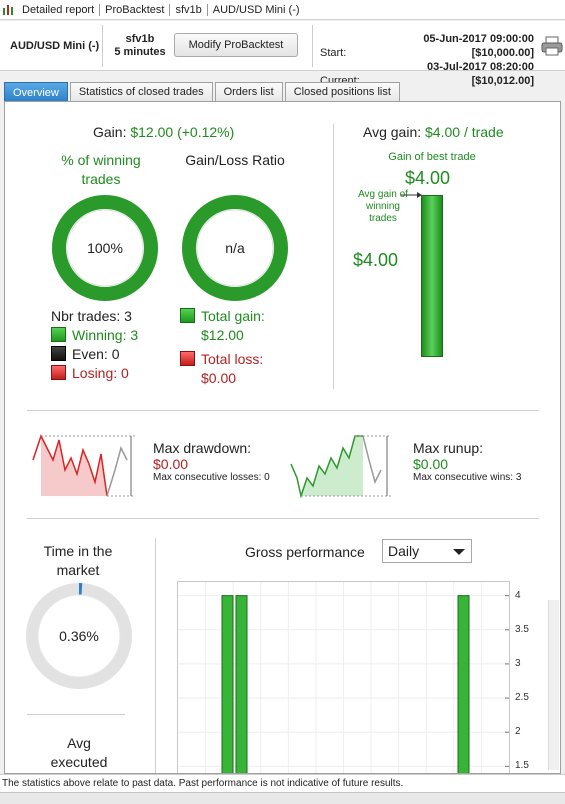  What do you see at coordinates (233, 316) in the screenshot?
I see `total-gain-label: Total gain:` at bounding box center [233, 316].